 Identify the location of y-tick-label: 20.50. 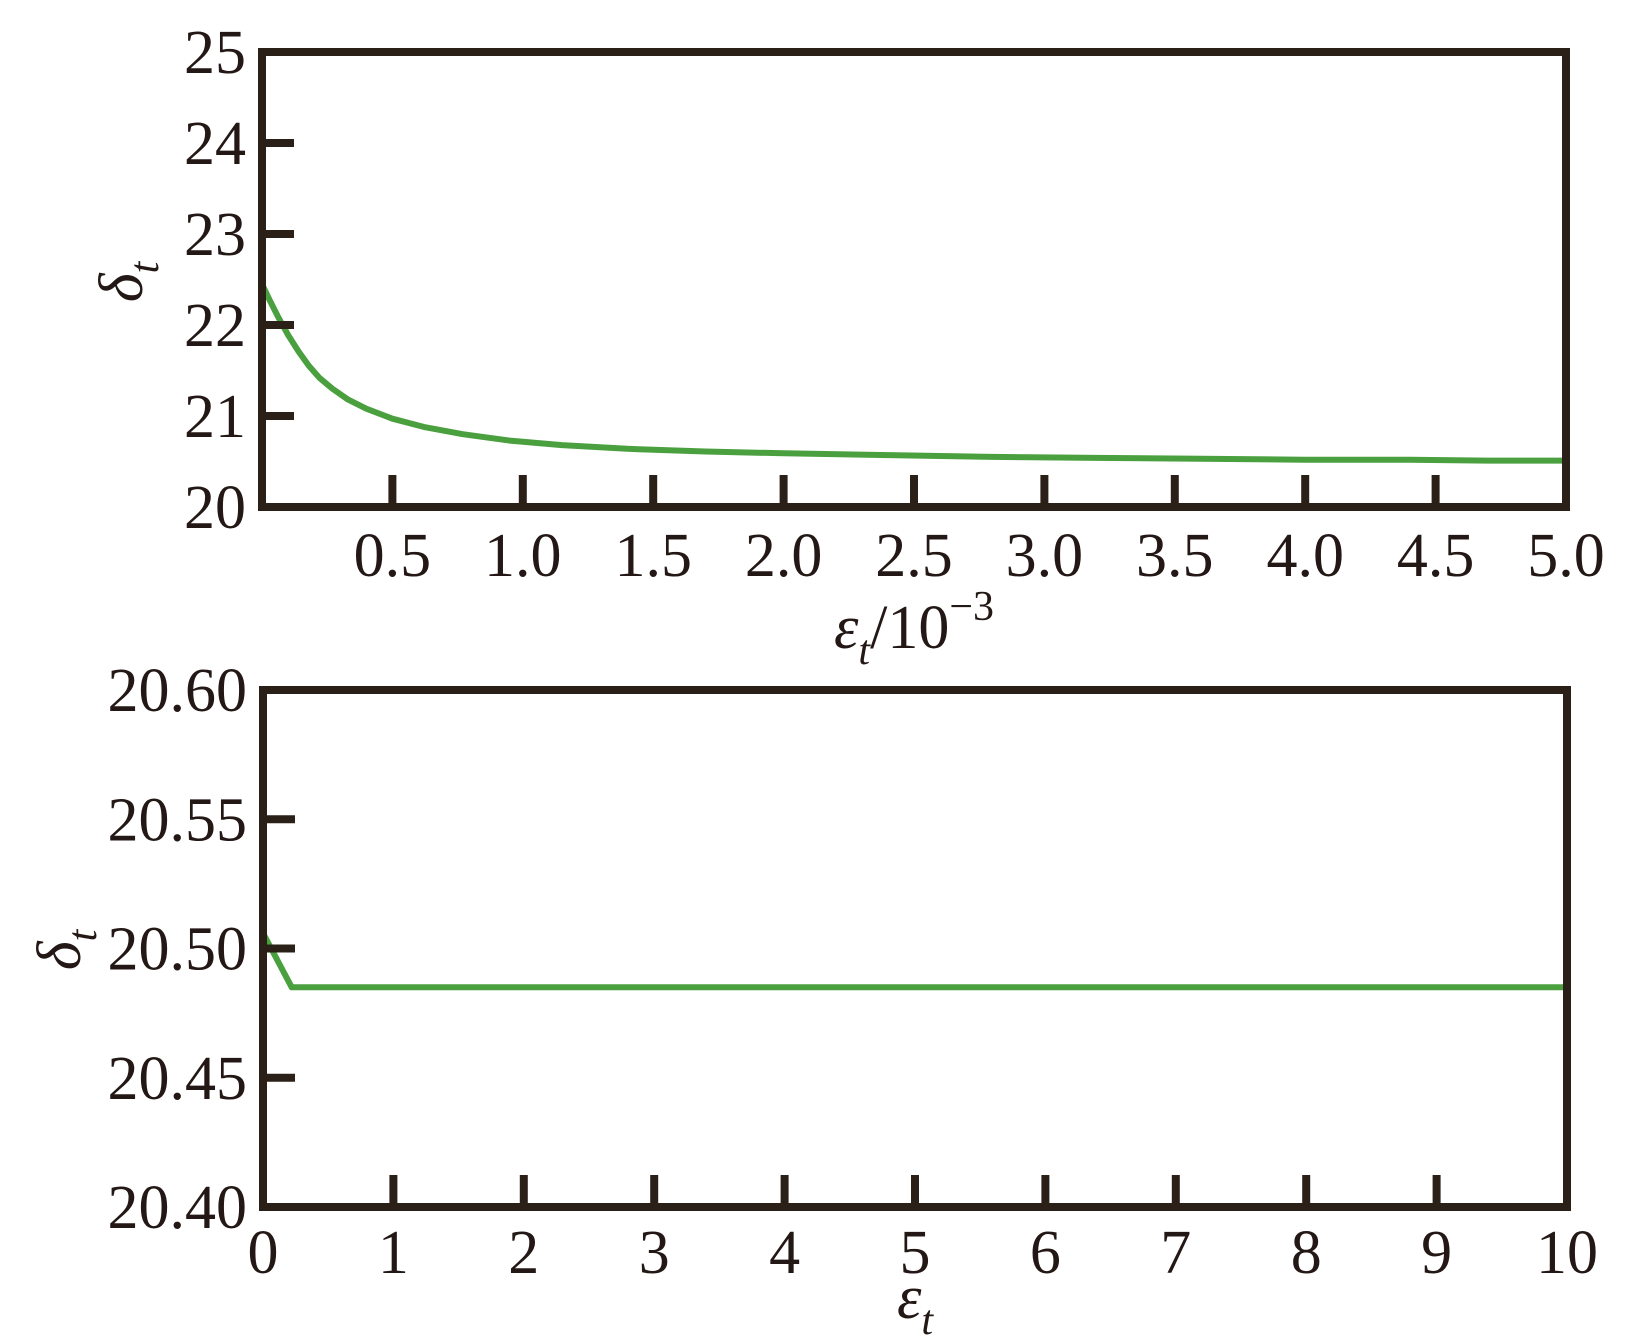
(178, 950).